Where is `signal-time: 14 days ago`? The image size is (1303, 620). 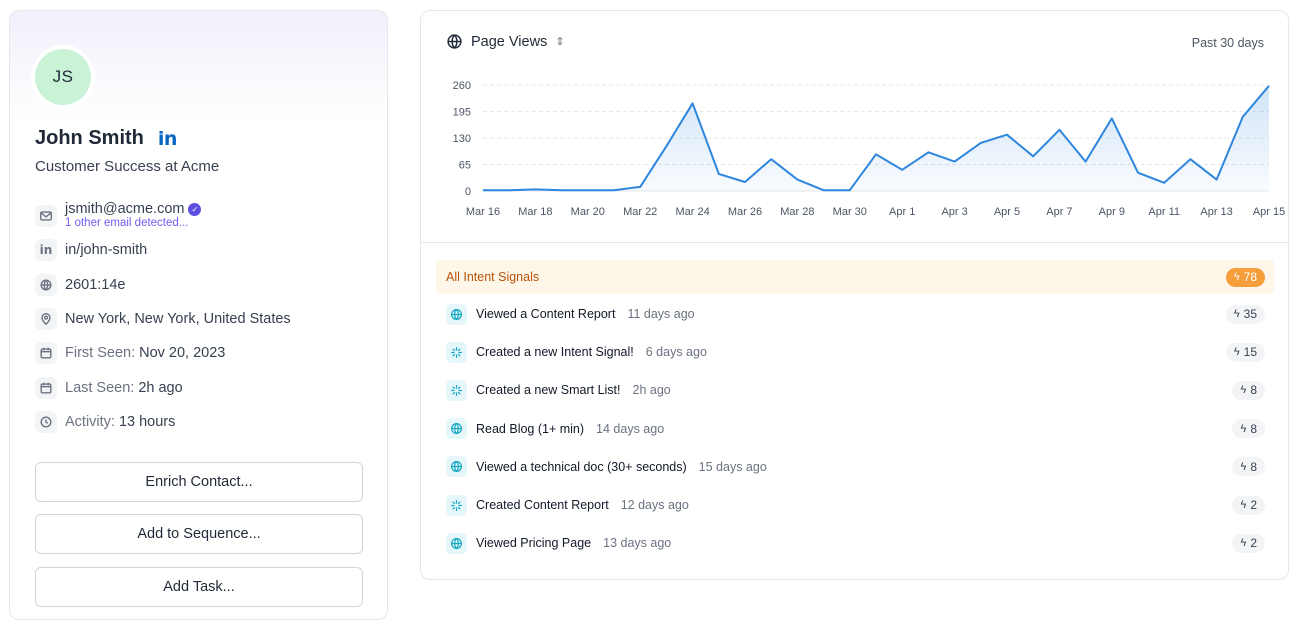 signal-time: 14 days ago is located at coordinates (630, 428).